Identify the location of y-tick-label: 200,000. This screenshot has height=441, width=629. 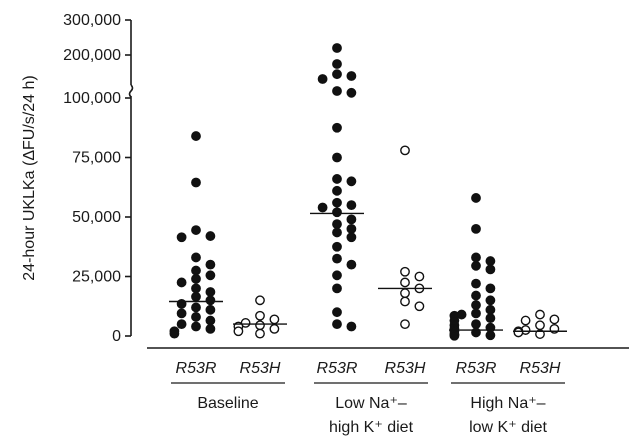
(92, 55).